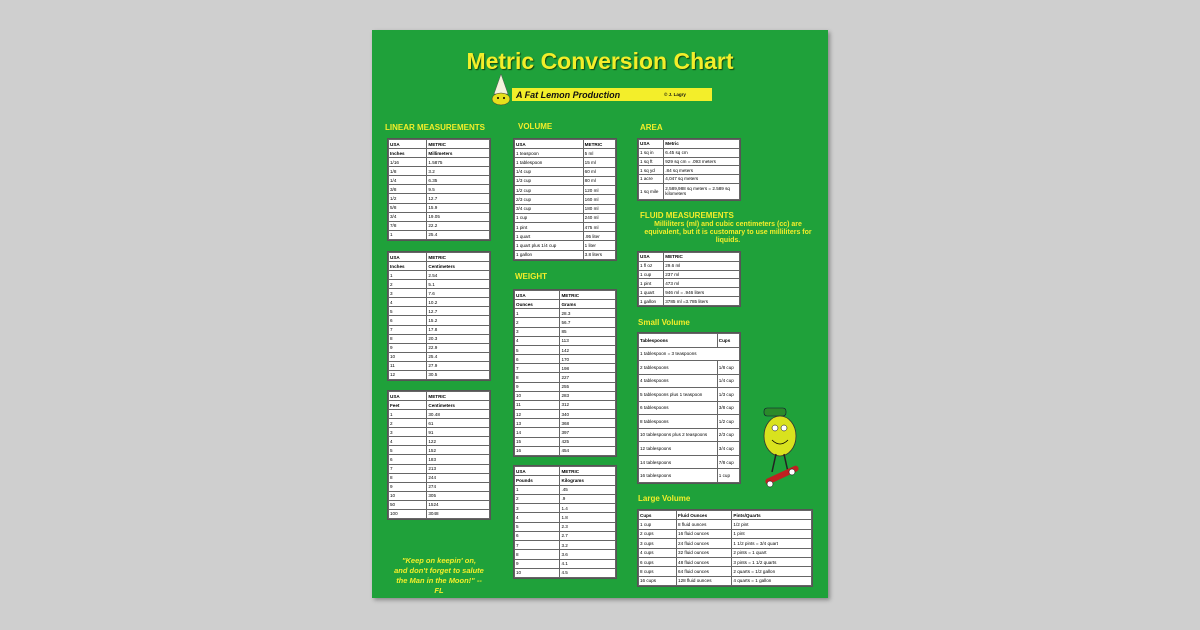 The height and width of the screenshot is (630, 1200). Describe the element at coordinates (458, 275) in the screenshot. I see `table-cell: 2.54` at that location.